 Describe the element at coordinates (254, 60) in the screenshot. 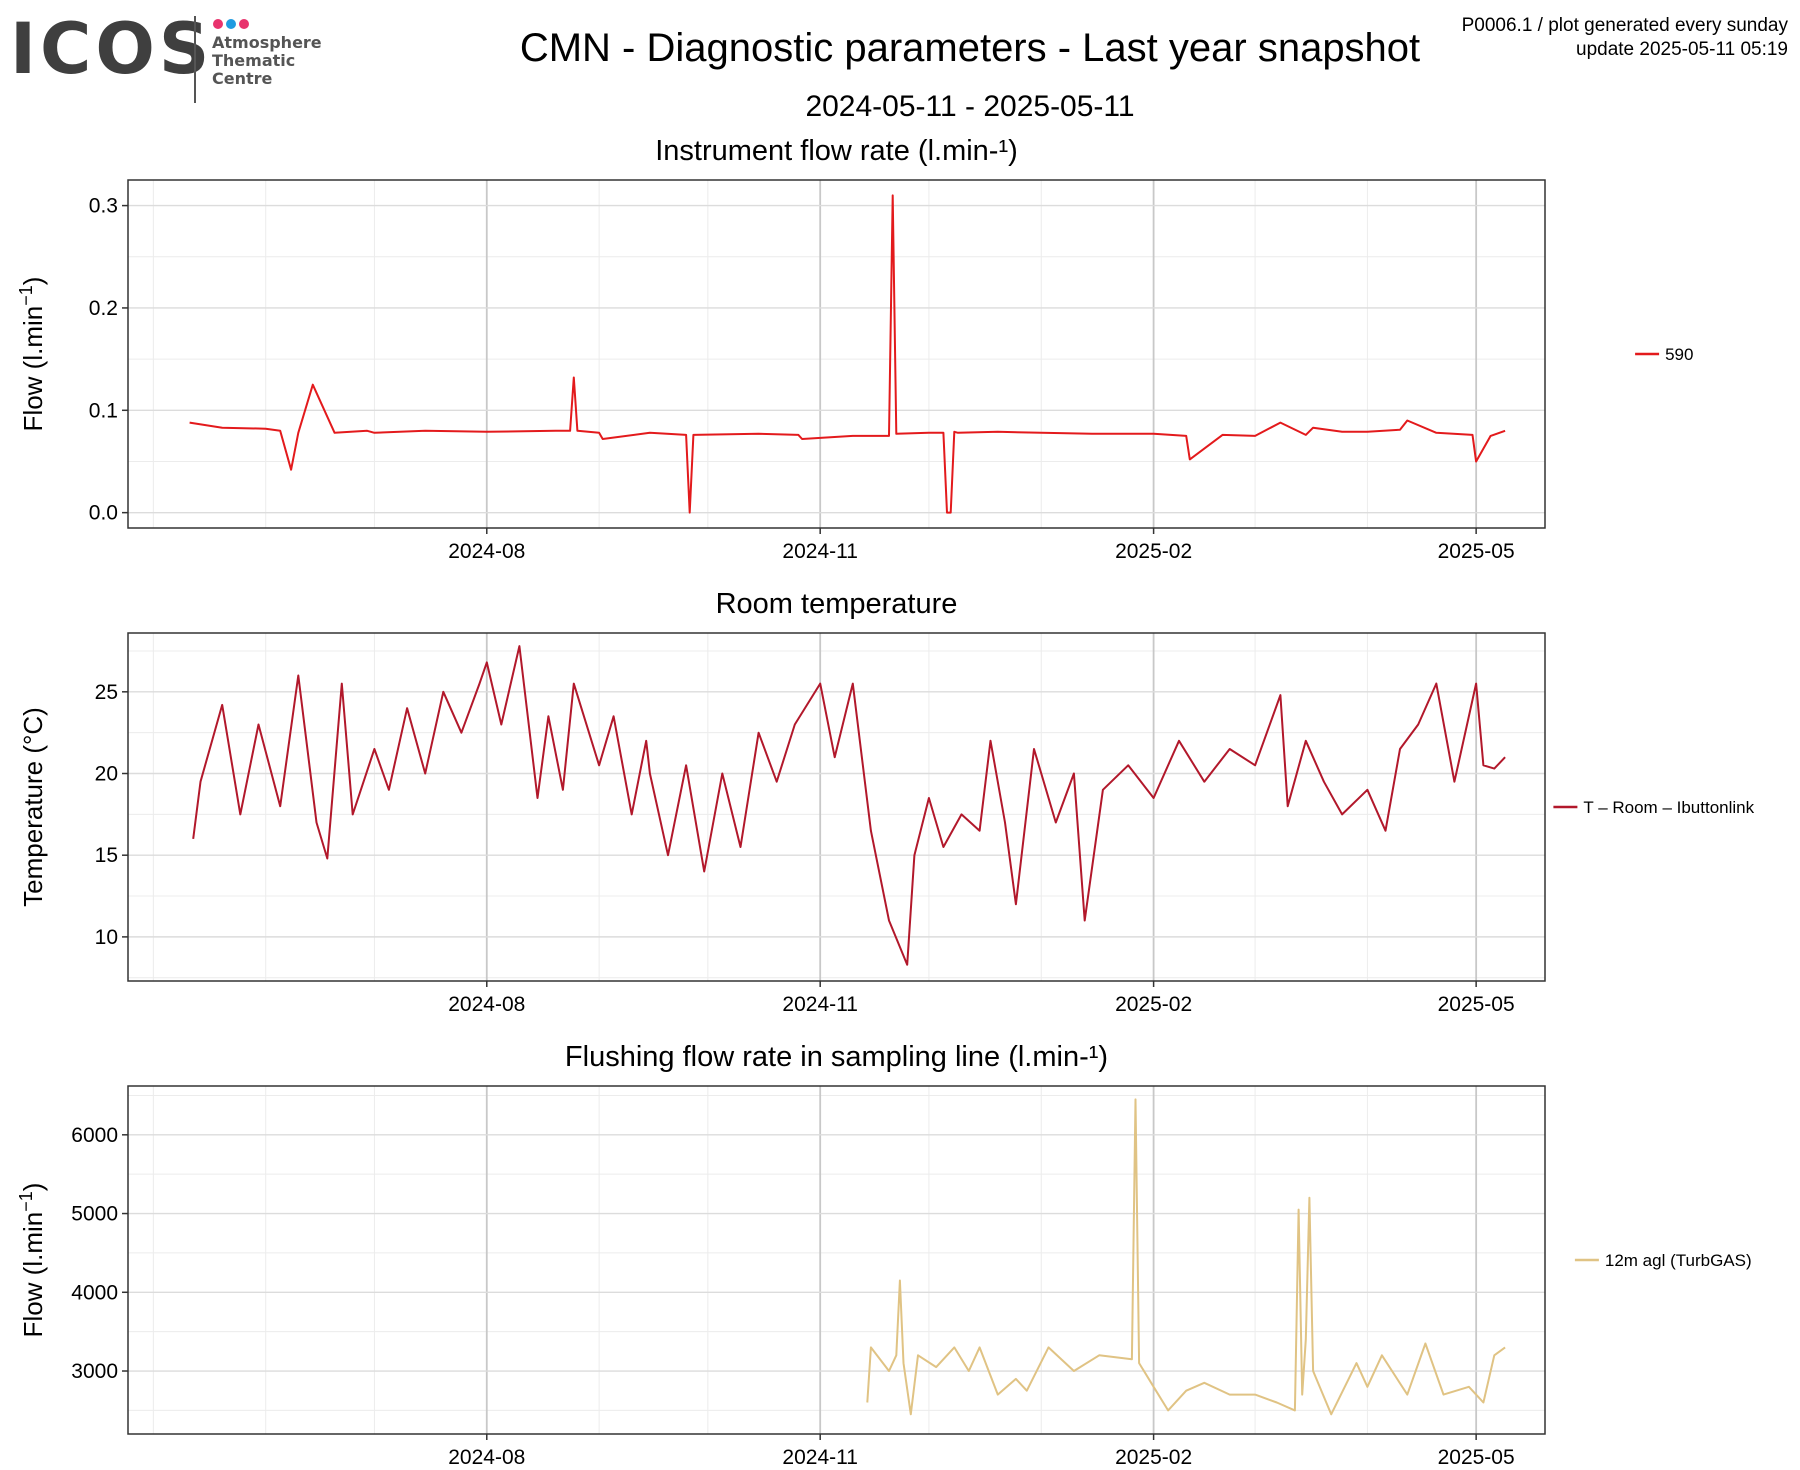

I see `logo-subtitle-line-2: Thematic` at that location.